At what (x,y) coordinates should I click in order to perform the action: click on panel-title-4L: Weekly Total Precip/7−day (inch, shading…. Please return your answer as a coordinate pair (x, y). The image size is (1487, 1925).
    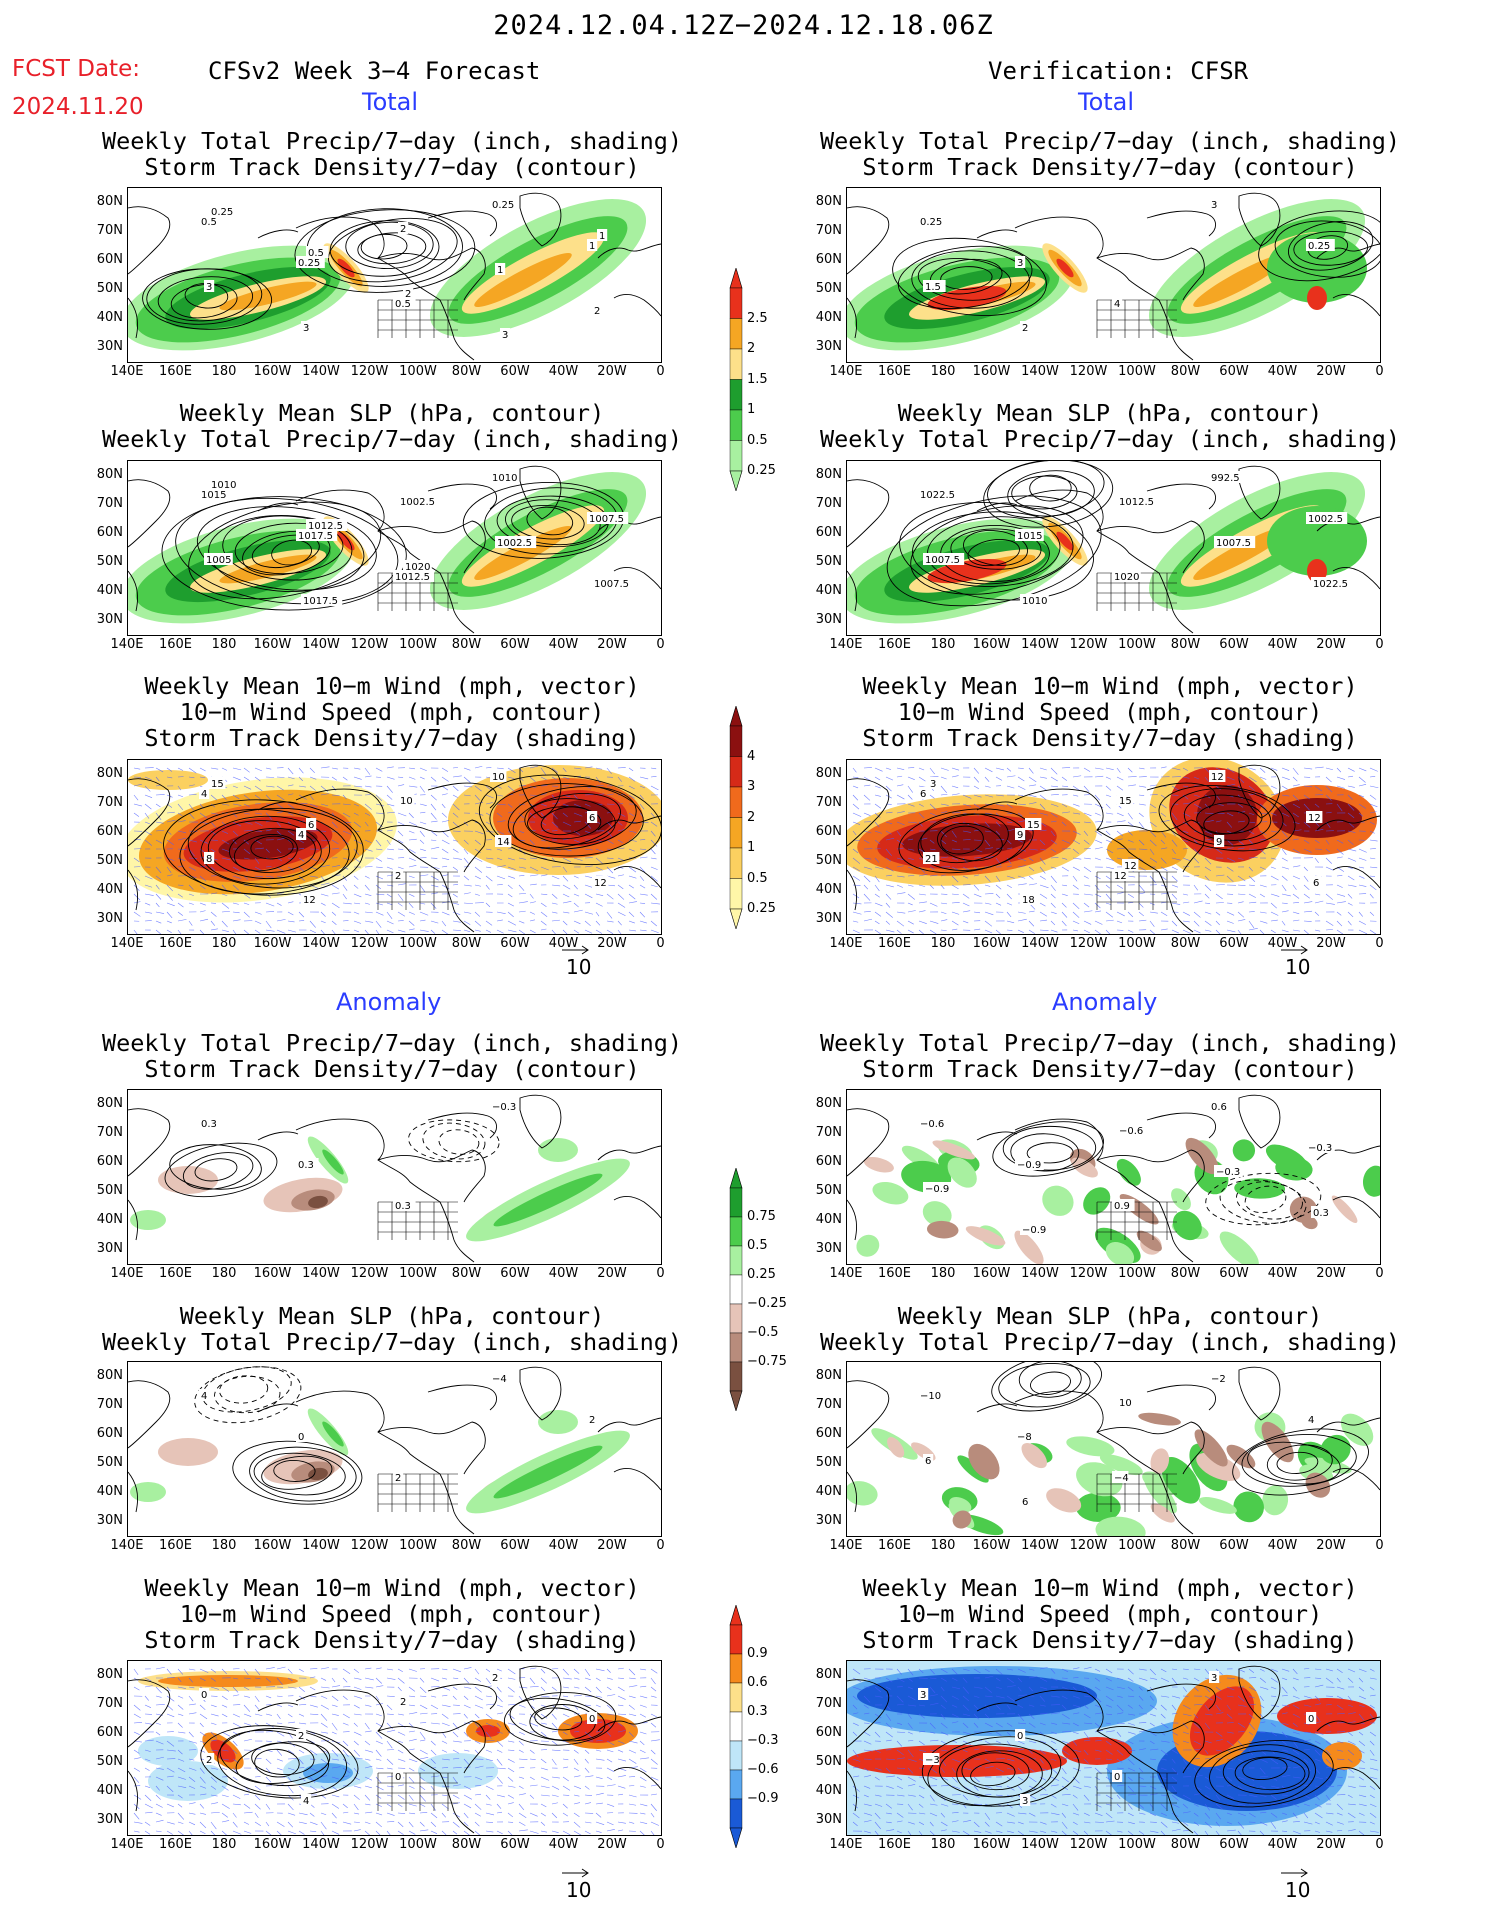
    Looking at the image, I should click on (392, 1056).